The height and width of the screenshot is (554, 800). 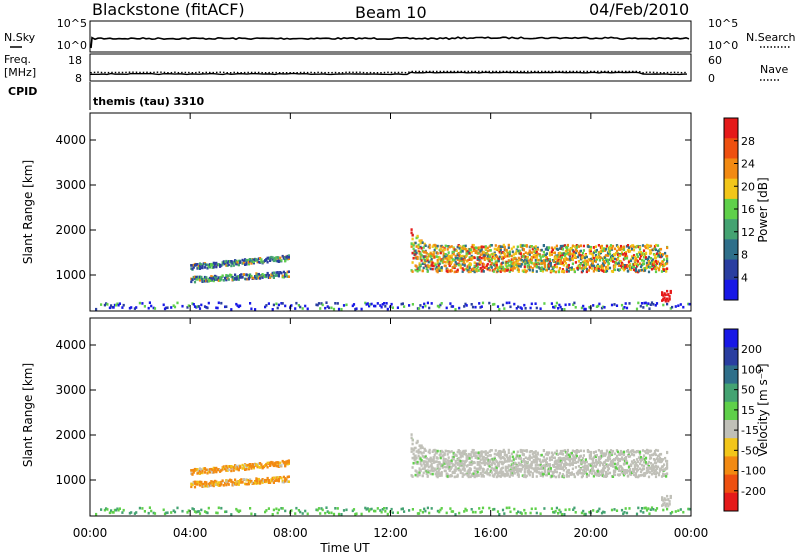 I want to click on colorbar-tick-label: -200, so click(x=753, y=491).